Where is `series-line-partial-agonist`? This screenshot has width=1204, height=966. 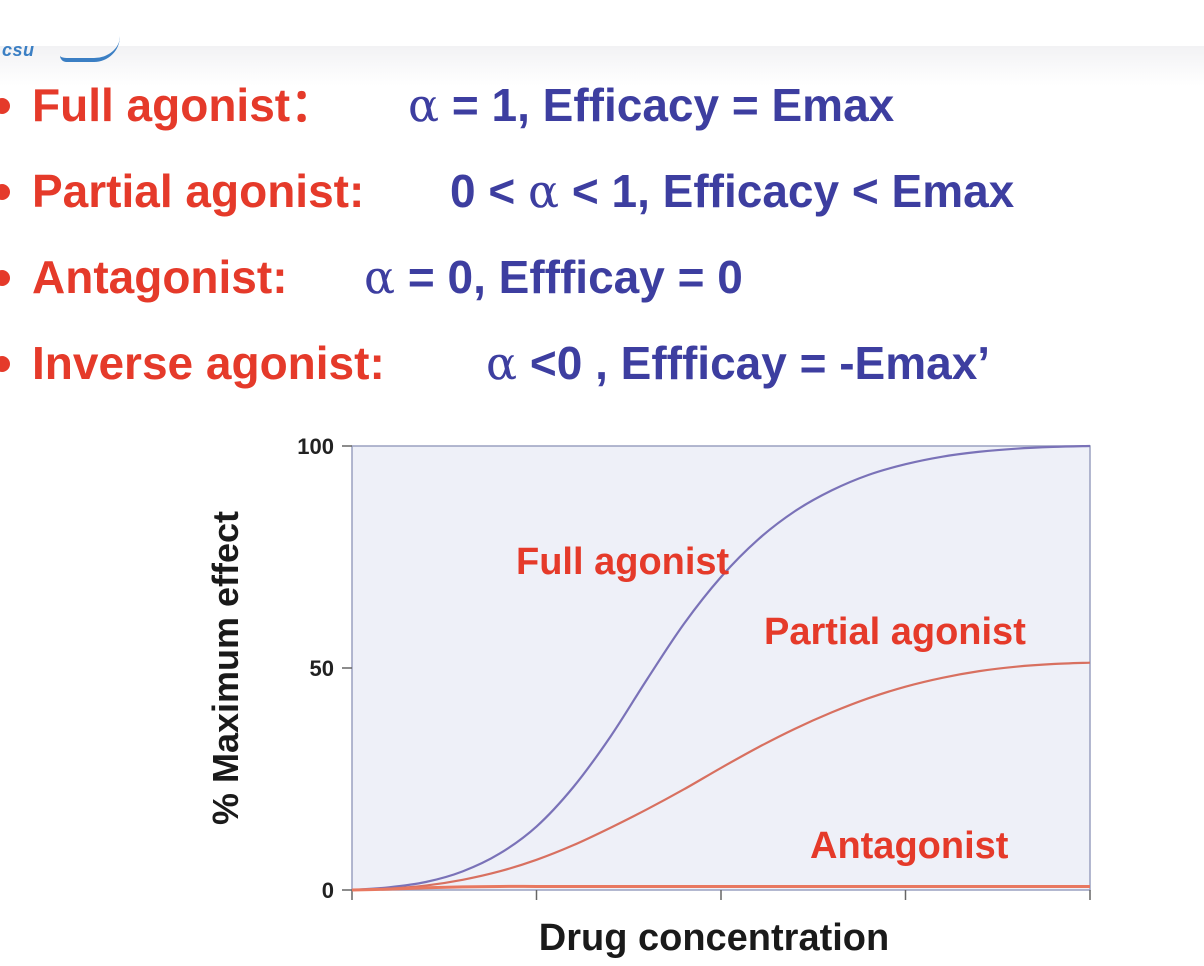 series-line-partial-agonist is located at coordinates (721, 776).